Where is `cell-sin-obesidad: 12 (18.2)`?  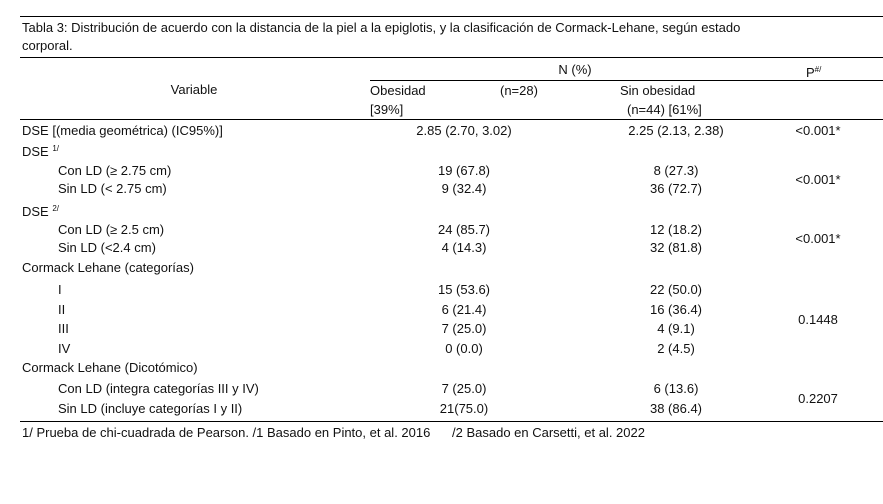 cell-sin-obesidad: 12 (18.2) is located at coordinates (676, 229).